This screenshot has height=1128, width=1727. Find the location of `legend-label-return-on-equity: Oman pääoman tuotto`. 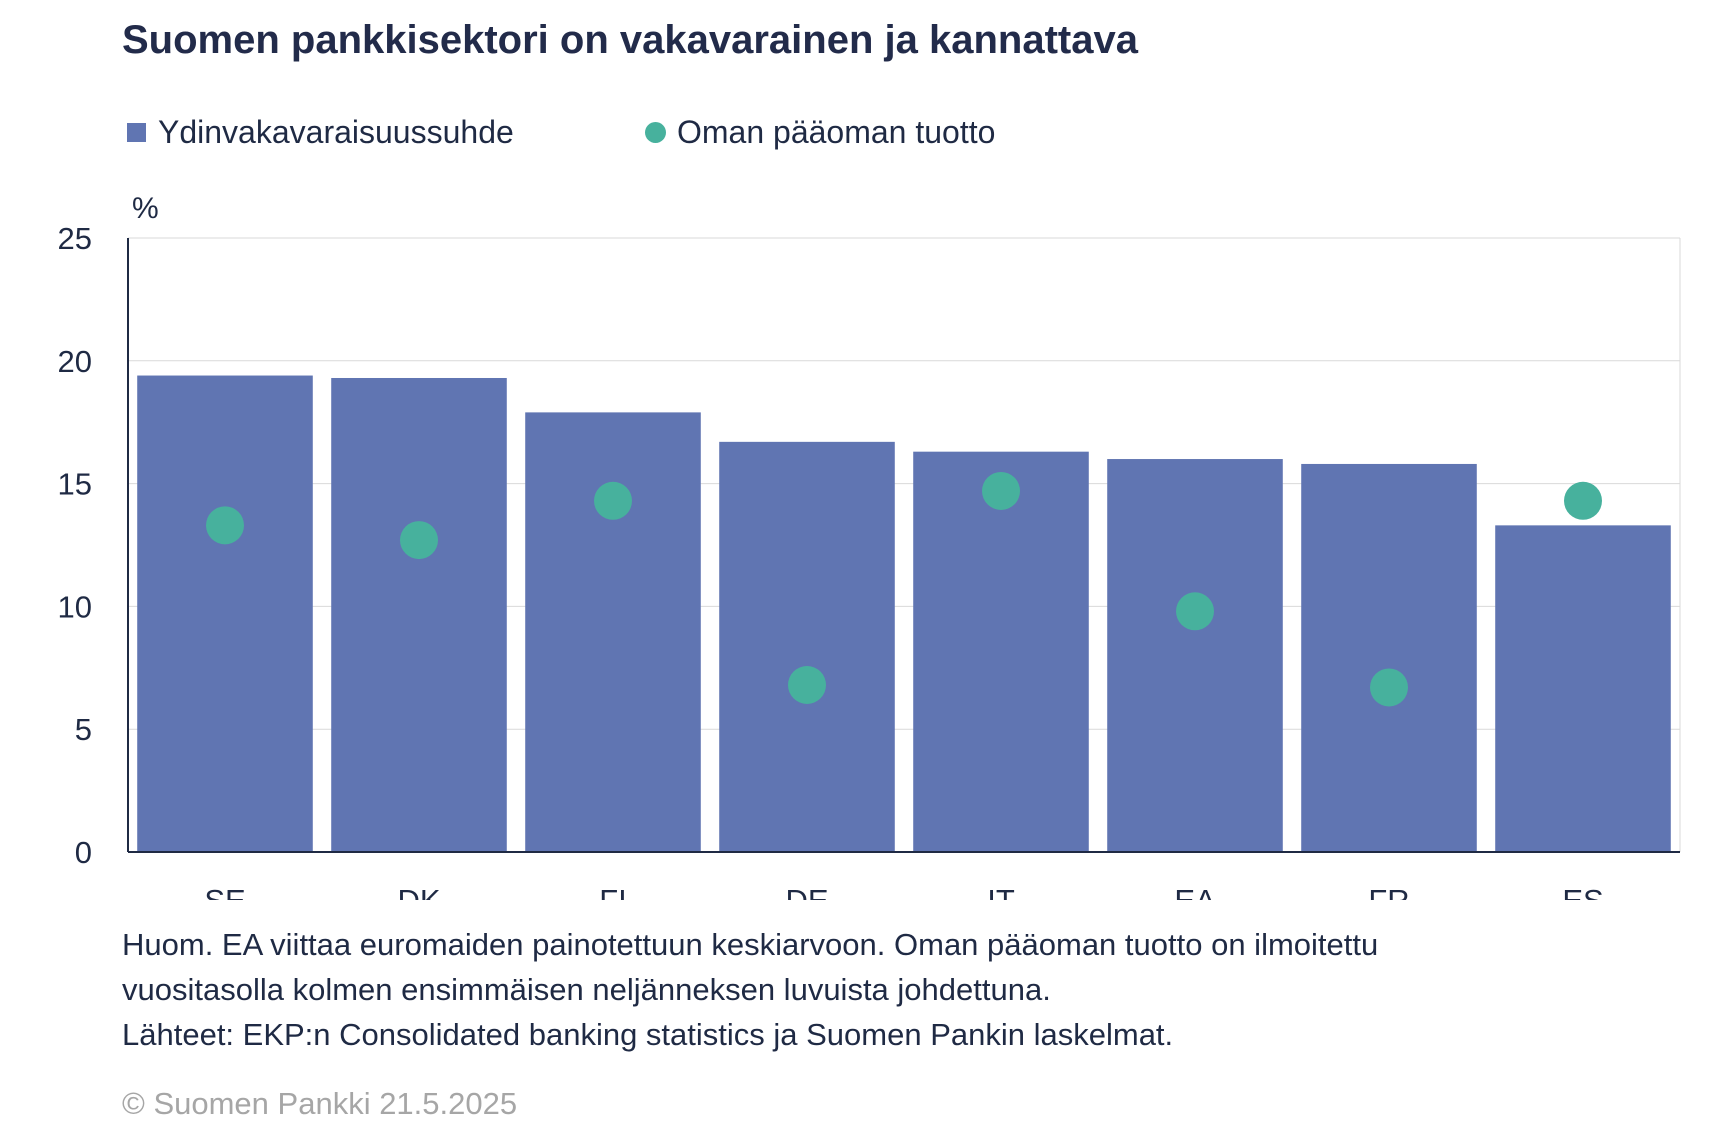

legend-label-return-on-equity: Oman pääoman tuotto is located at coordinates (836, 131).